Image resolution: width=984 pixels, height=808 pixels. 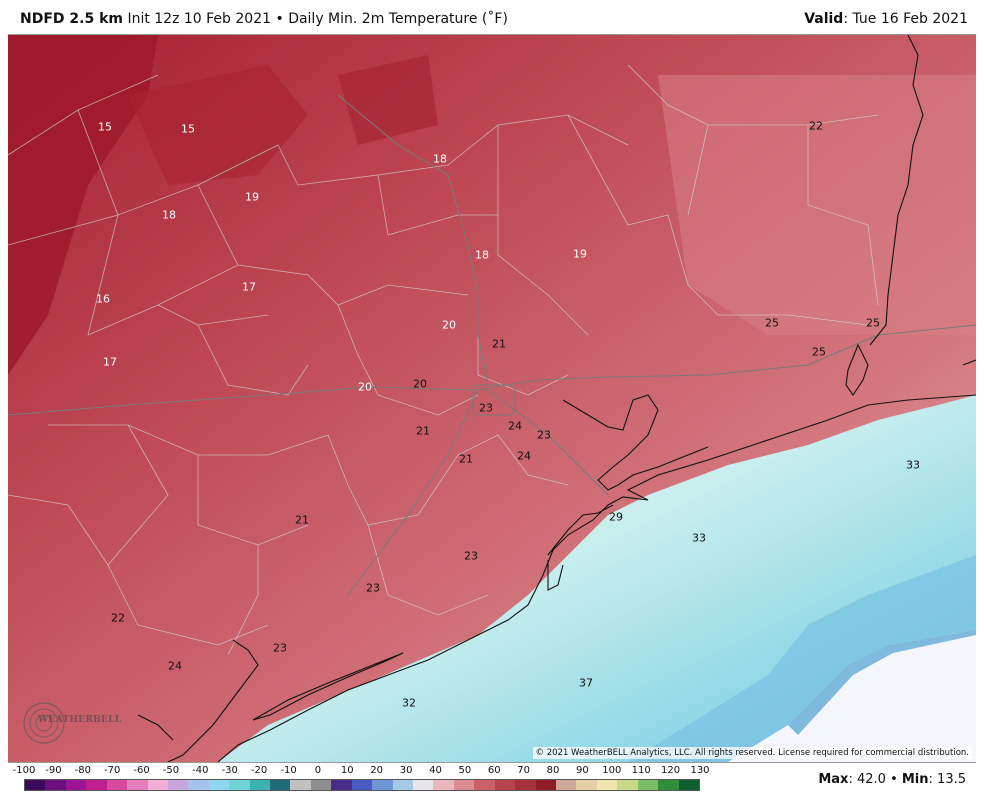 I want to click on colorbar-tick-label: 0, so click(x=318, y=770).